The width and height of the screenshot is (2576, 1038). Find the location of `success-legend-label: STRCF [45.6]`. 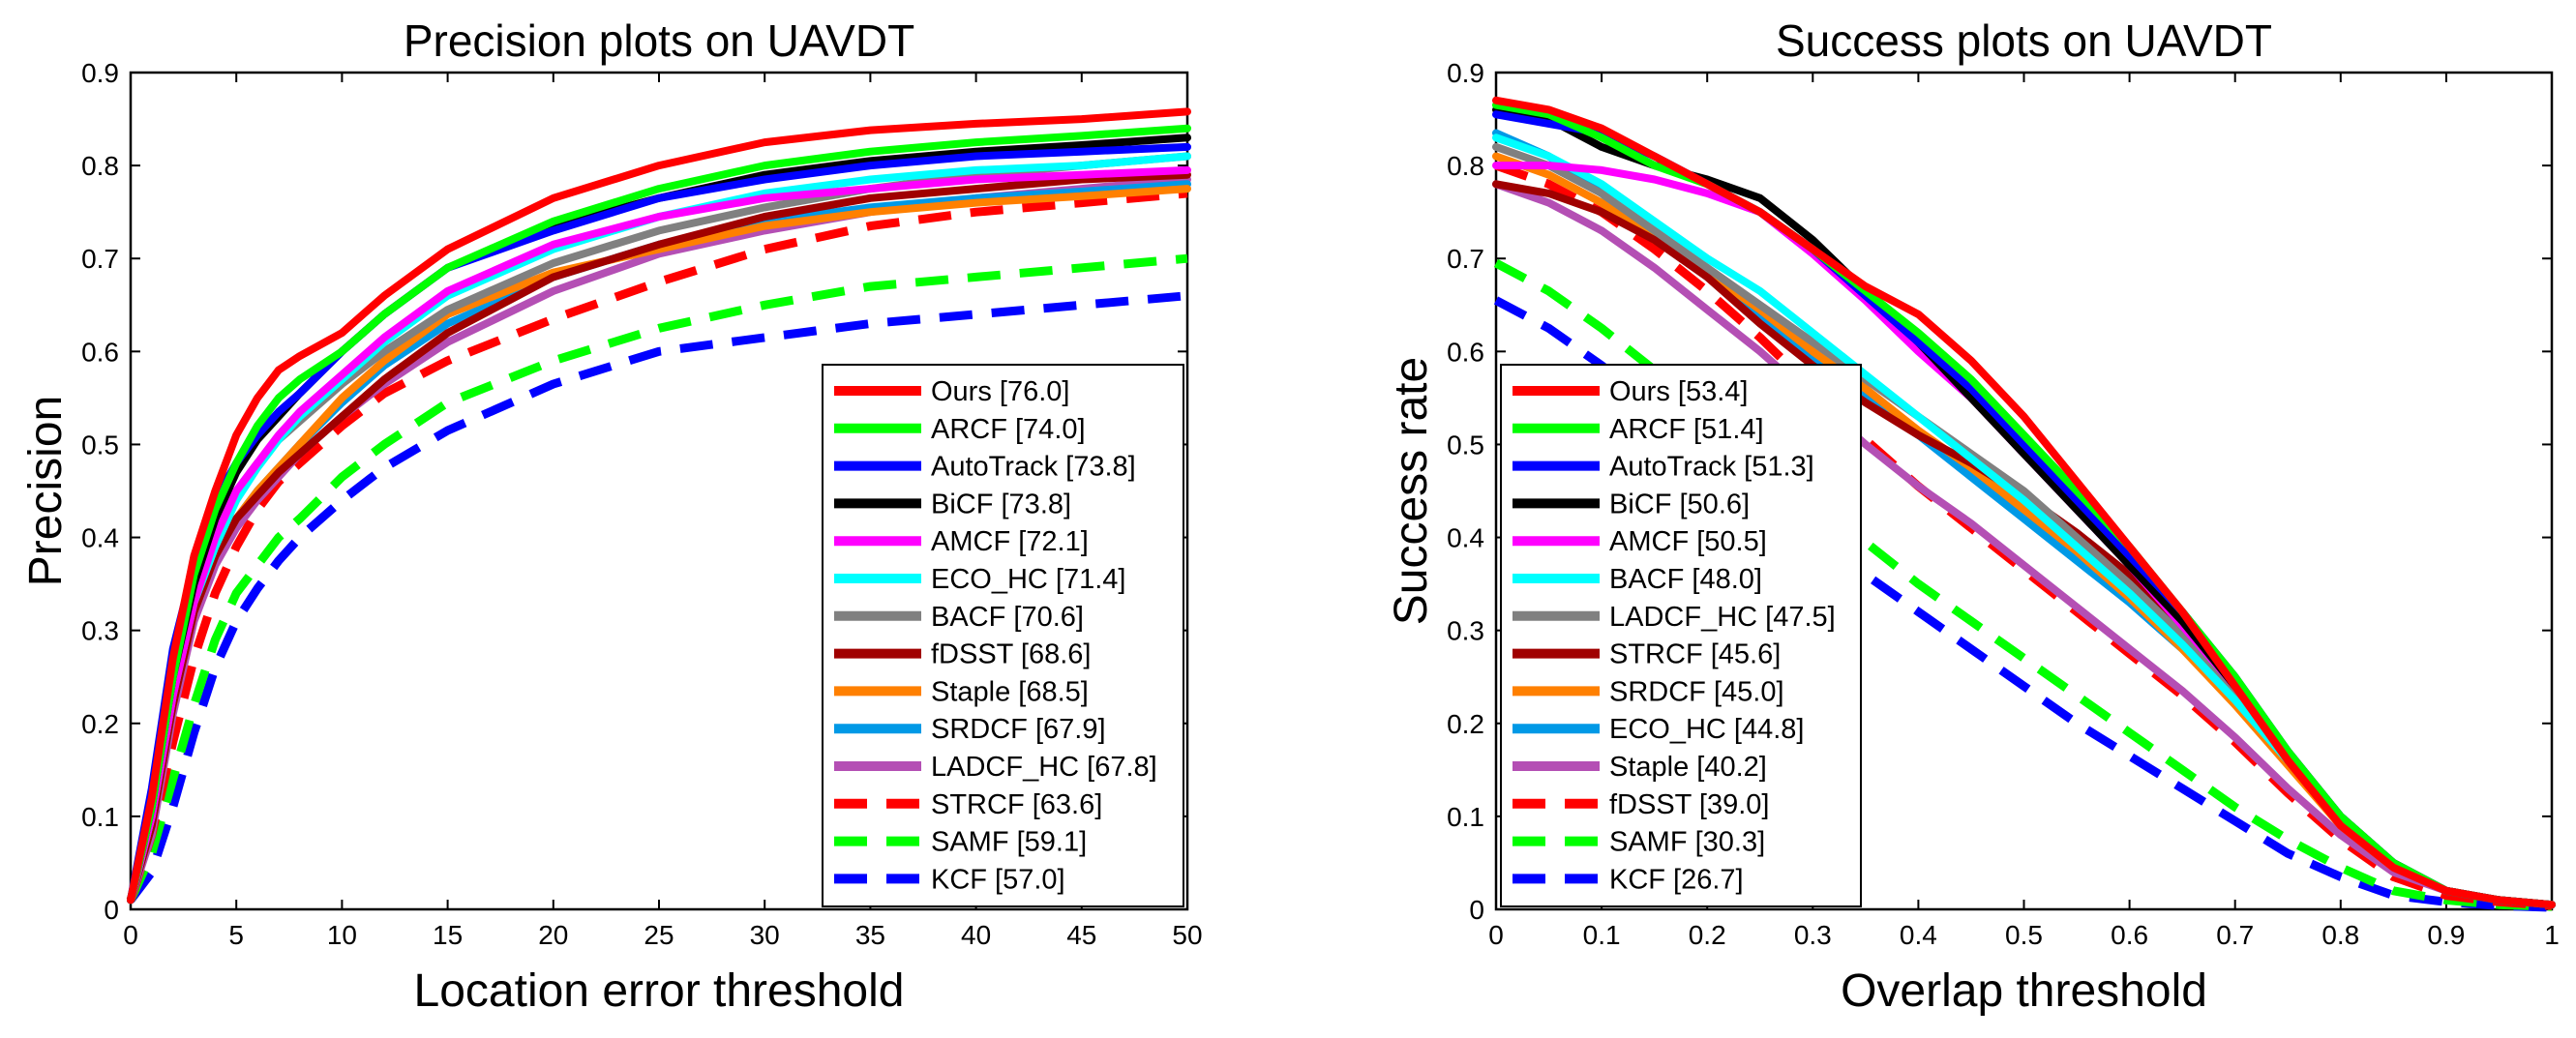

success-legend-label: STRCF [45.6] is located at coordinates (1695, 654).